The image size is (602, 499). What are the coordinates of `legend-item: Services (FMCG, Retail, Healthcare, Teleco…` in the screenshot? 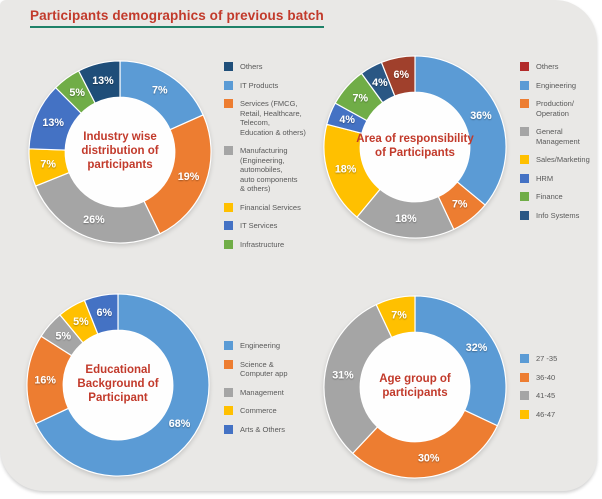 It's located at (281, 118).